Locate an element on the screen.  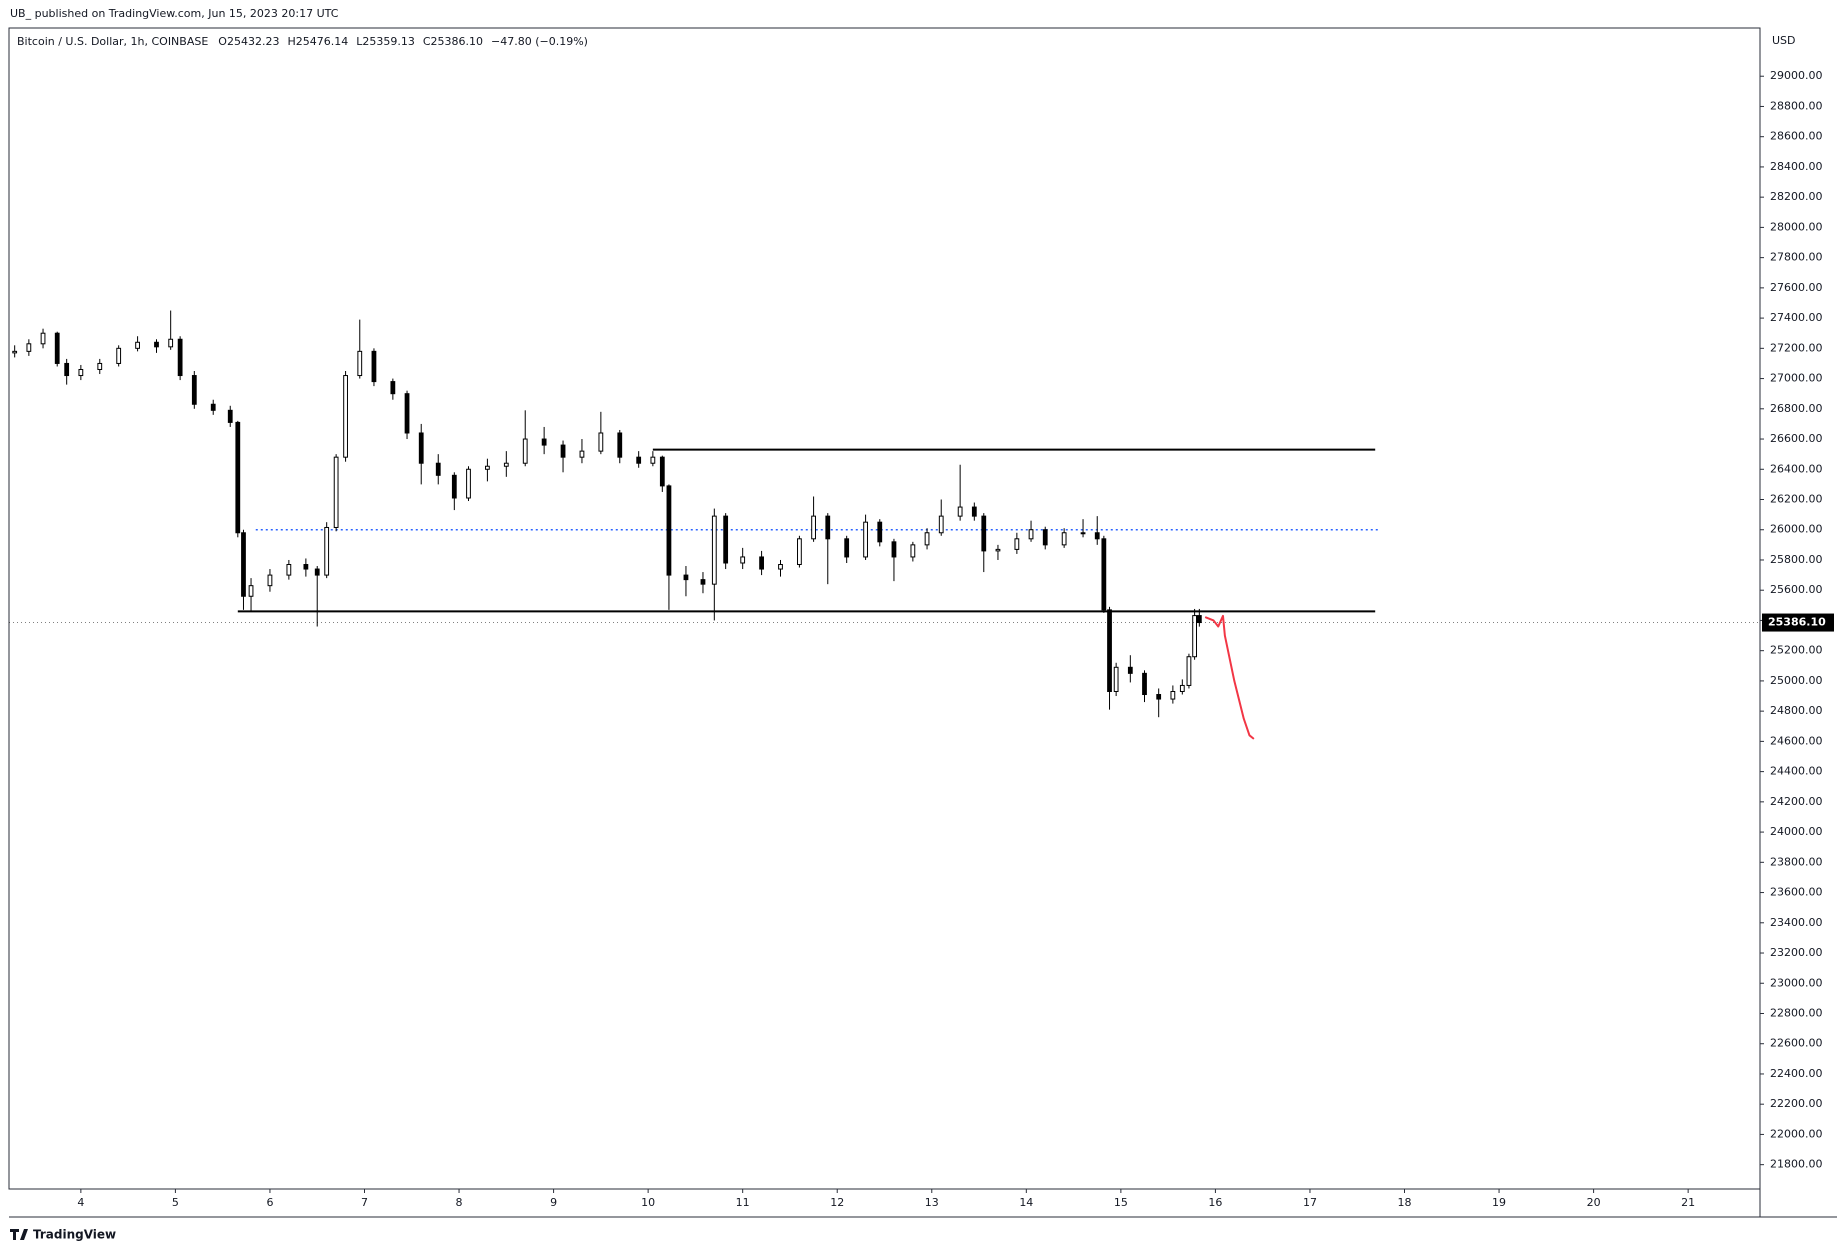
x-tick-label: 8 is located at coordinates (459, 1202).